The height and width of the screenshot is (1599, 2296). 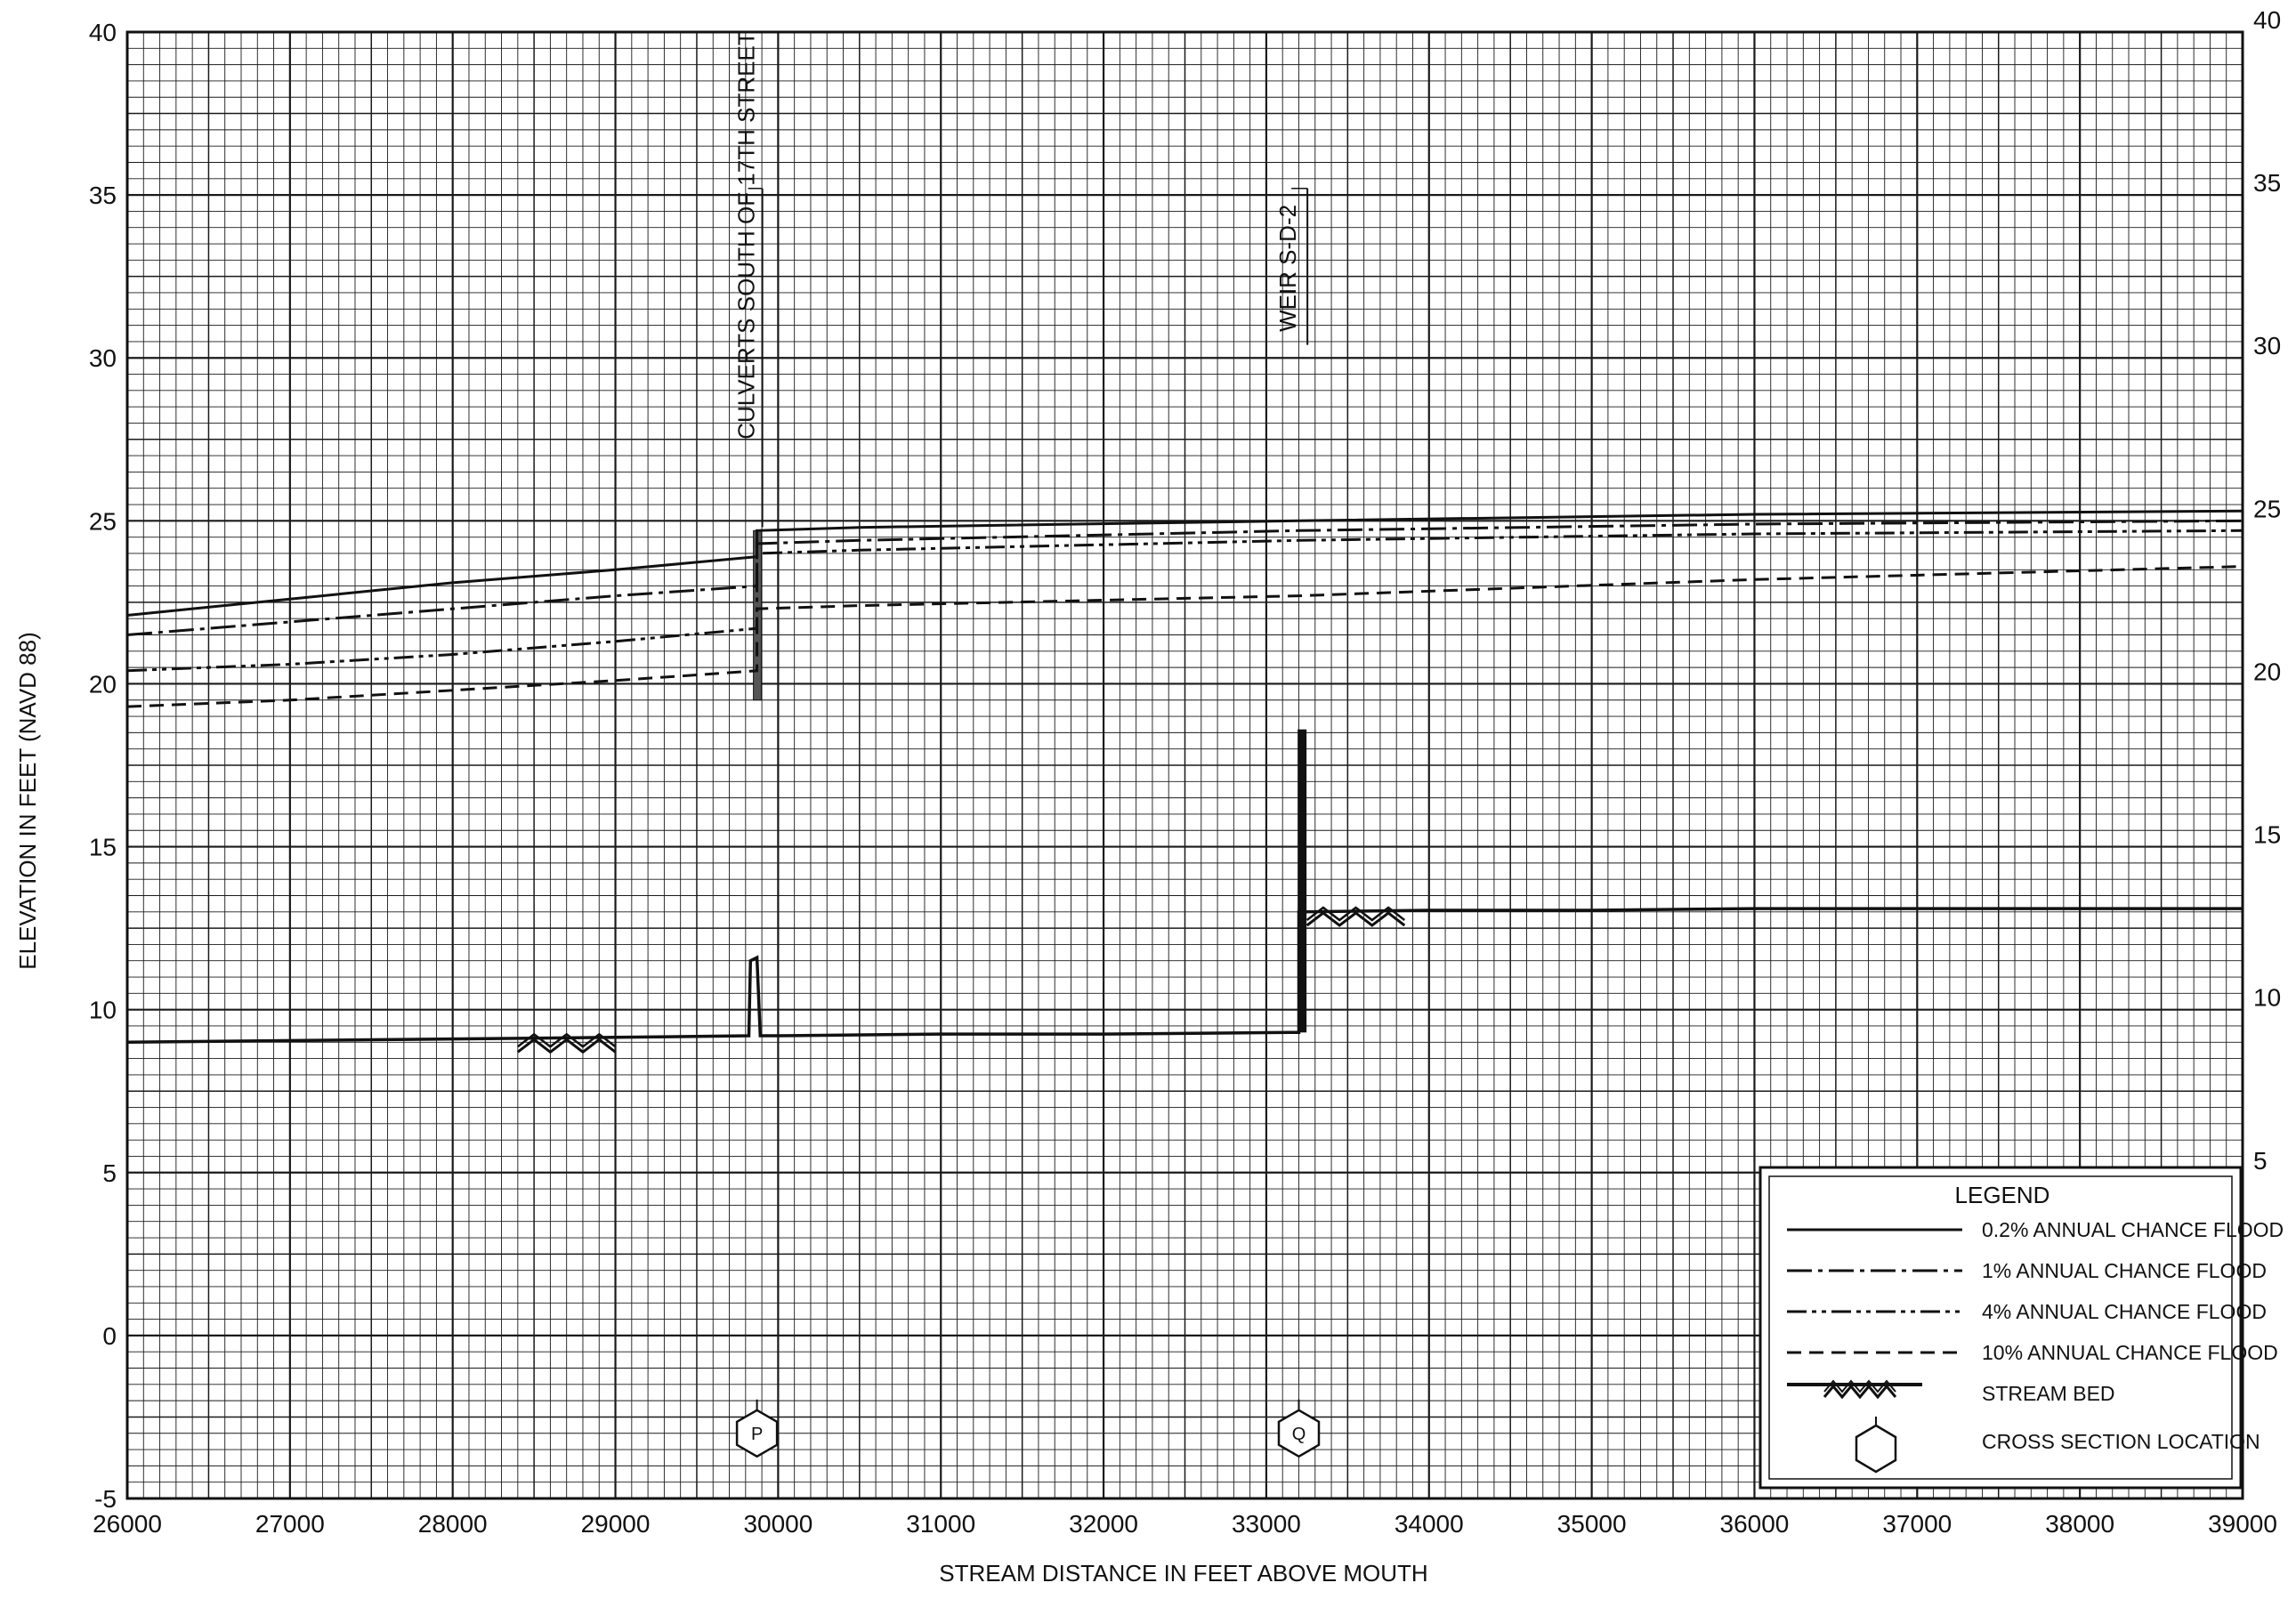 I want to click on y-tick-label: 0, so click(x=109, y=1336).